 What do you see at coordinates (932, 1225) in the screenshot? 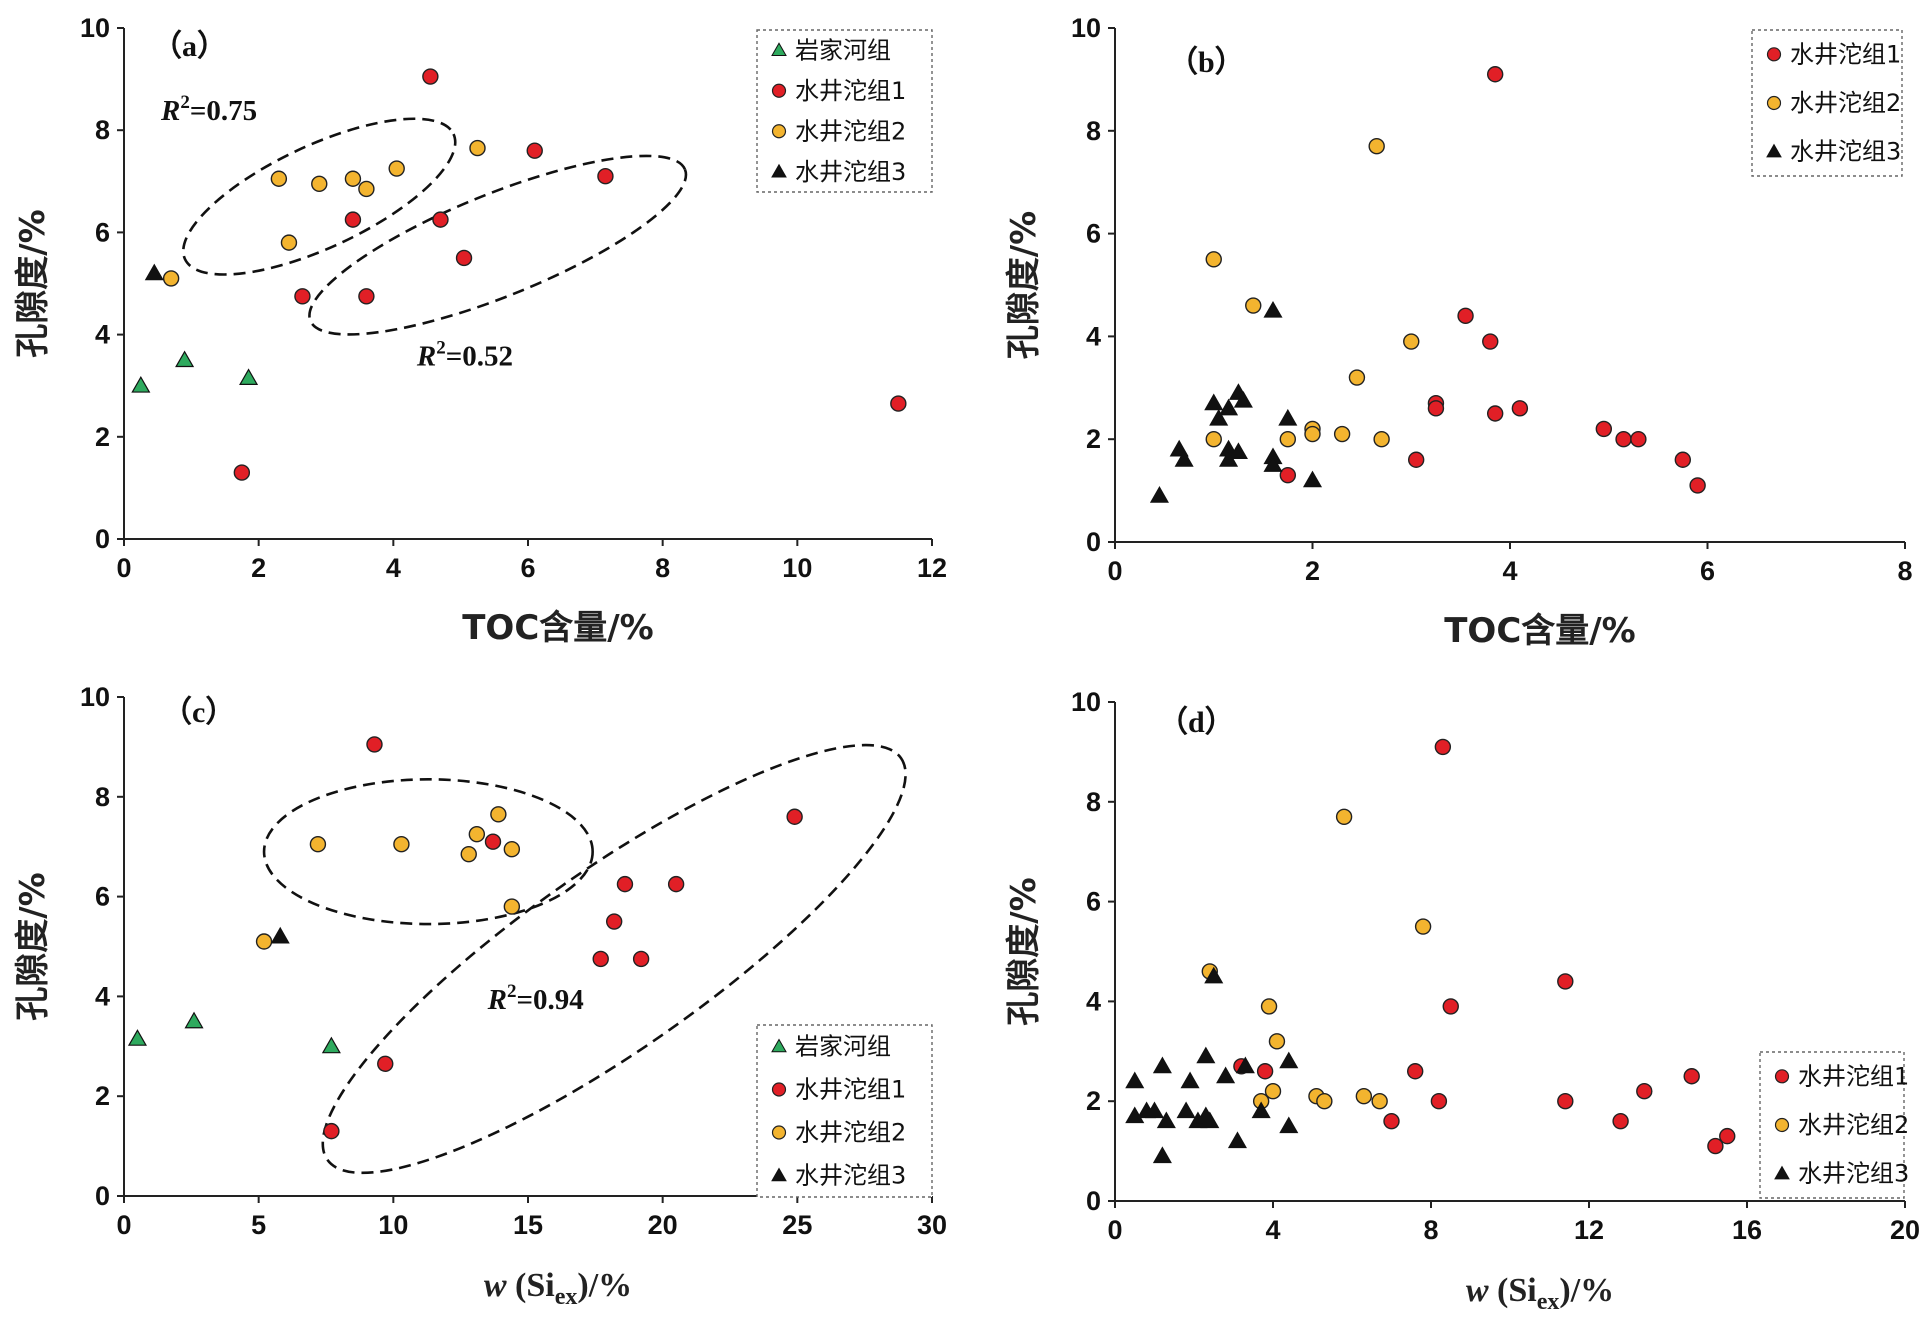
I see `x-tick-label: 30` at bounding box center [932, 1225].